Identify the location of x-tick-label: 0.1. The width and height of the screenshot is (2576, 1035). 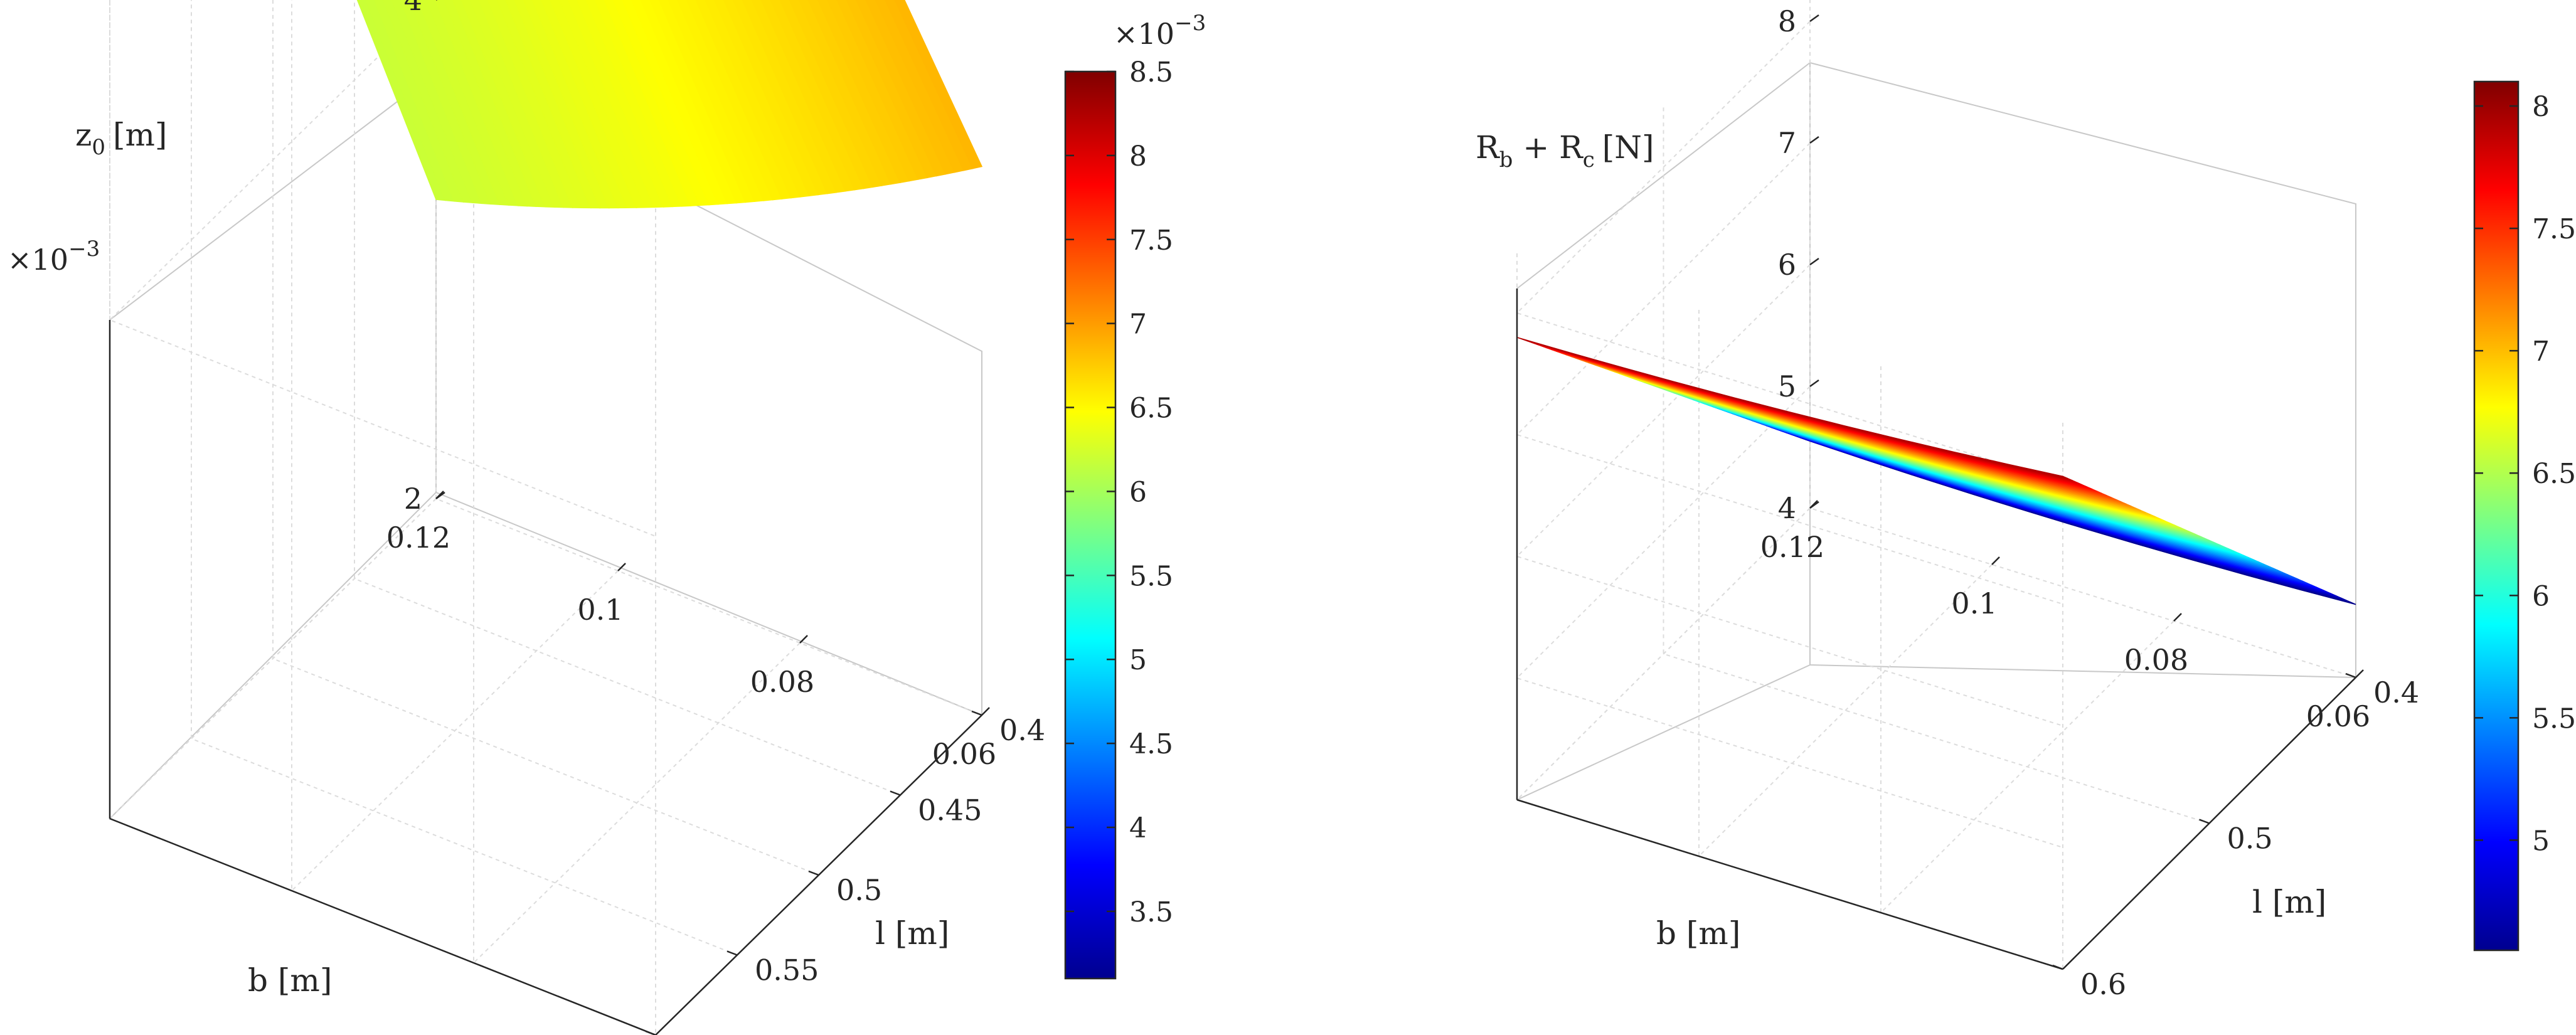
(600, 610).